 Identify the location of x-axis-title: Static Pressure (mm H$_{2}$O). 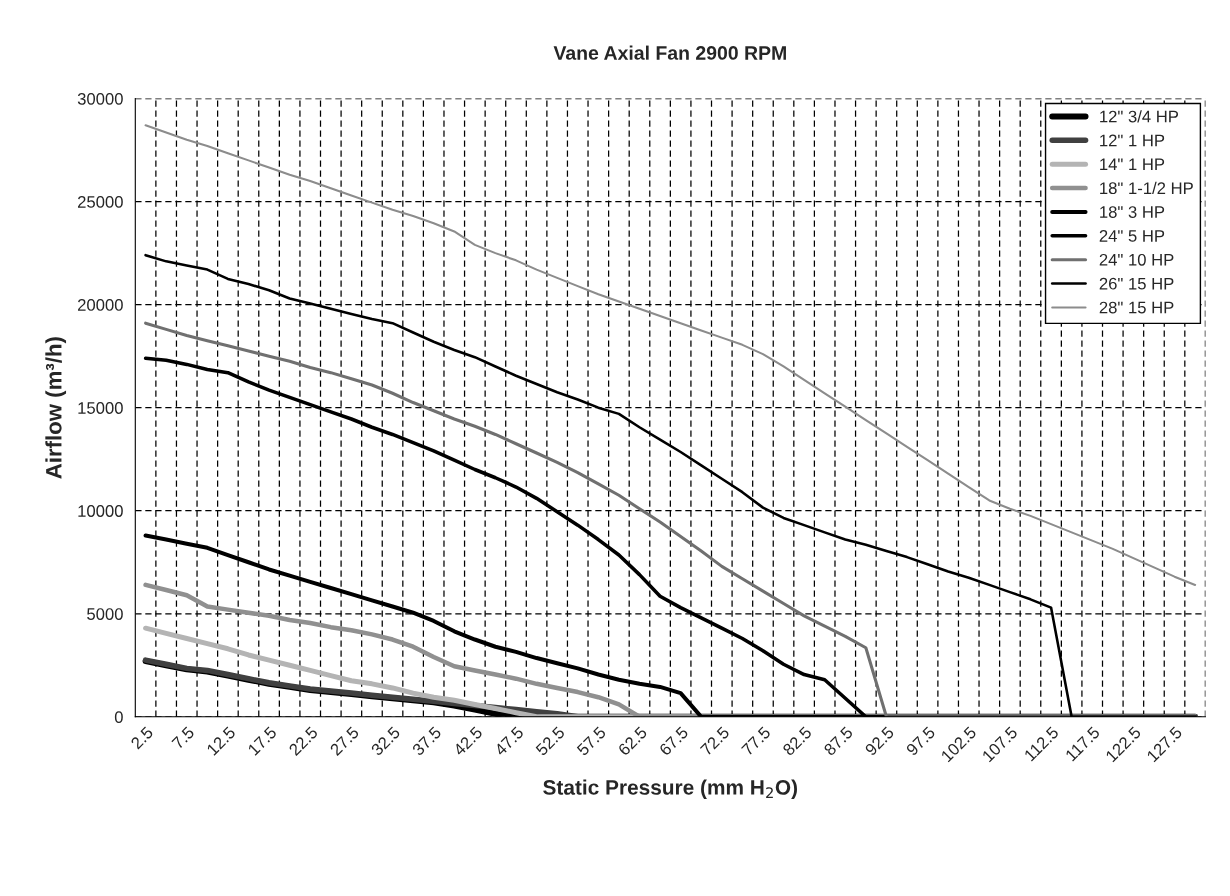
(670, 789).